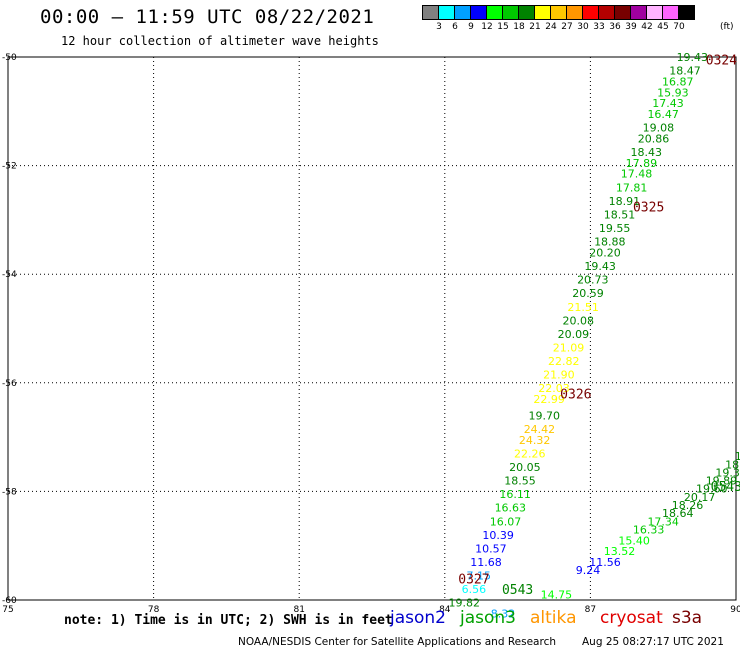  What do you see at coordinates (649, 529) in the screenshot?
I see `wave-height-value: 16.33` at bounding box center [649, 529].